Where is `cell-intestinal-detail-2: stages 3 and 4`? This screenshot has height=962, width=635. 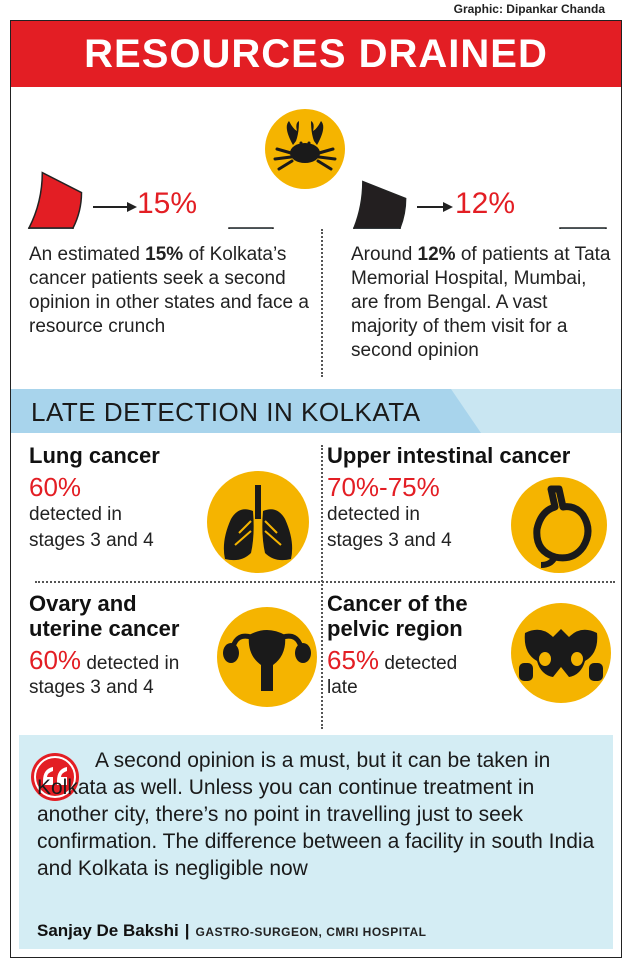 cell-intestinal-detail-2: stages 3 and 4 is located at coordinates (389, 540).